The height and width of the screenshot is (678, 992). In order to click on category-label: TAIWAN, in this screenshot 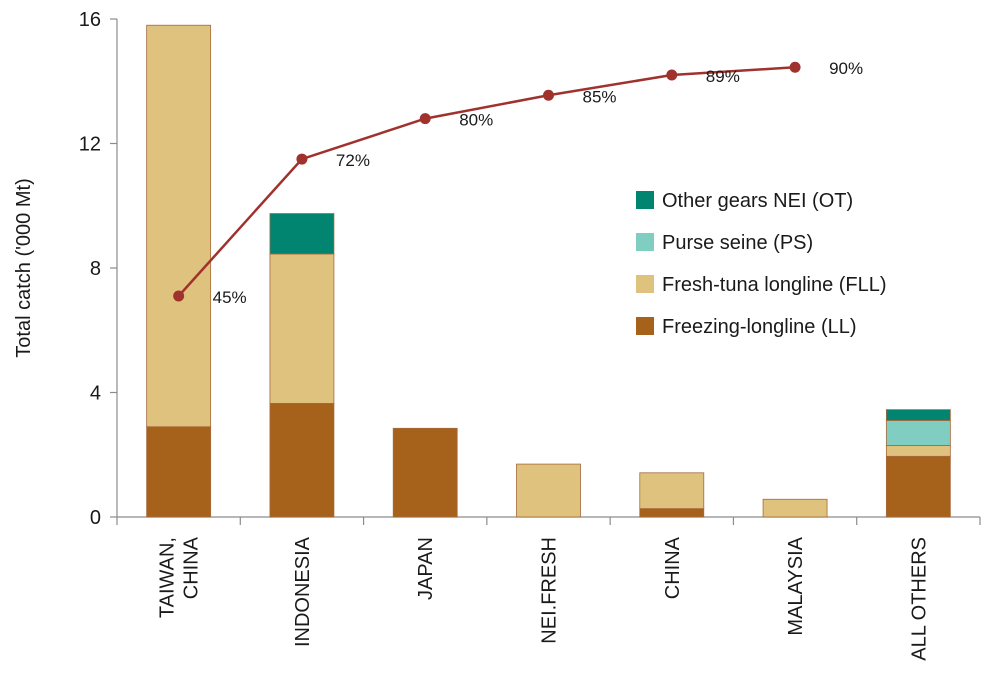, I will do `click(168, 577)`.